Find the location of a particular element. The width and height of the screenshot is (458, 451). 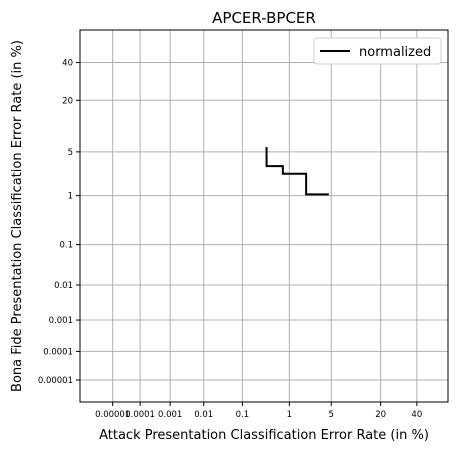

legend-box is located at coordinates (377, 51).